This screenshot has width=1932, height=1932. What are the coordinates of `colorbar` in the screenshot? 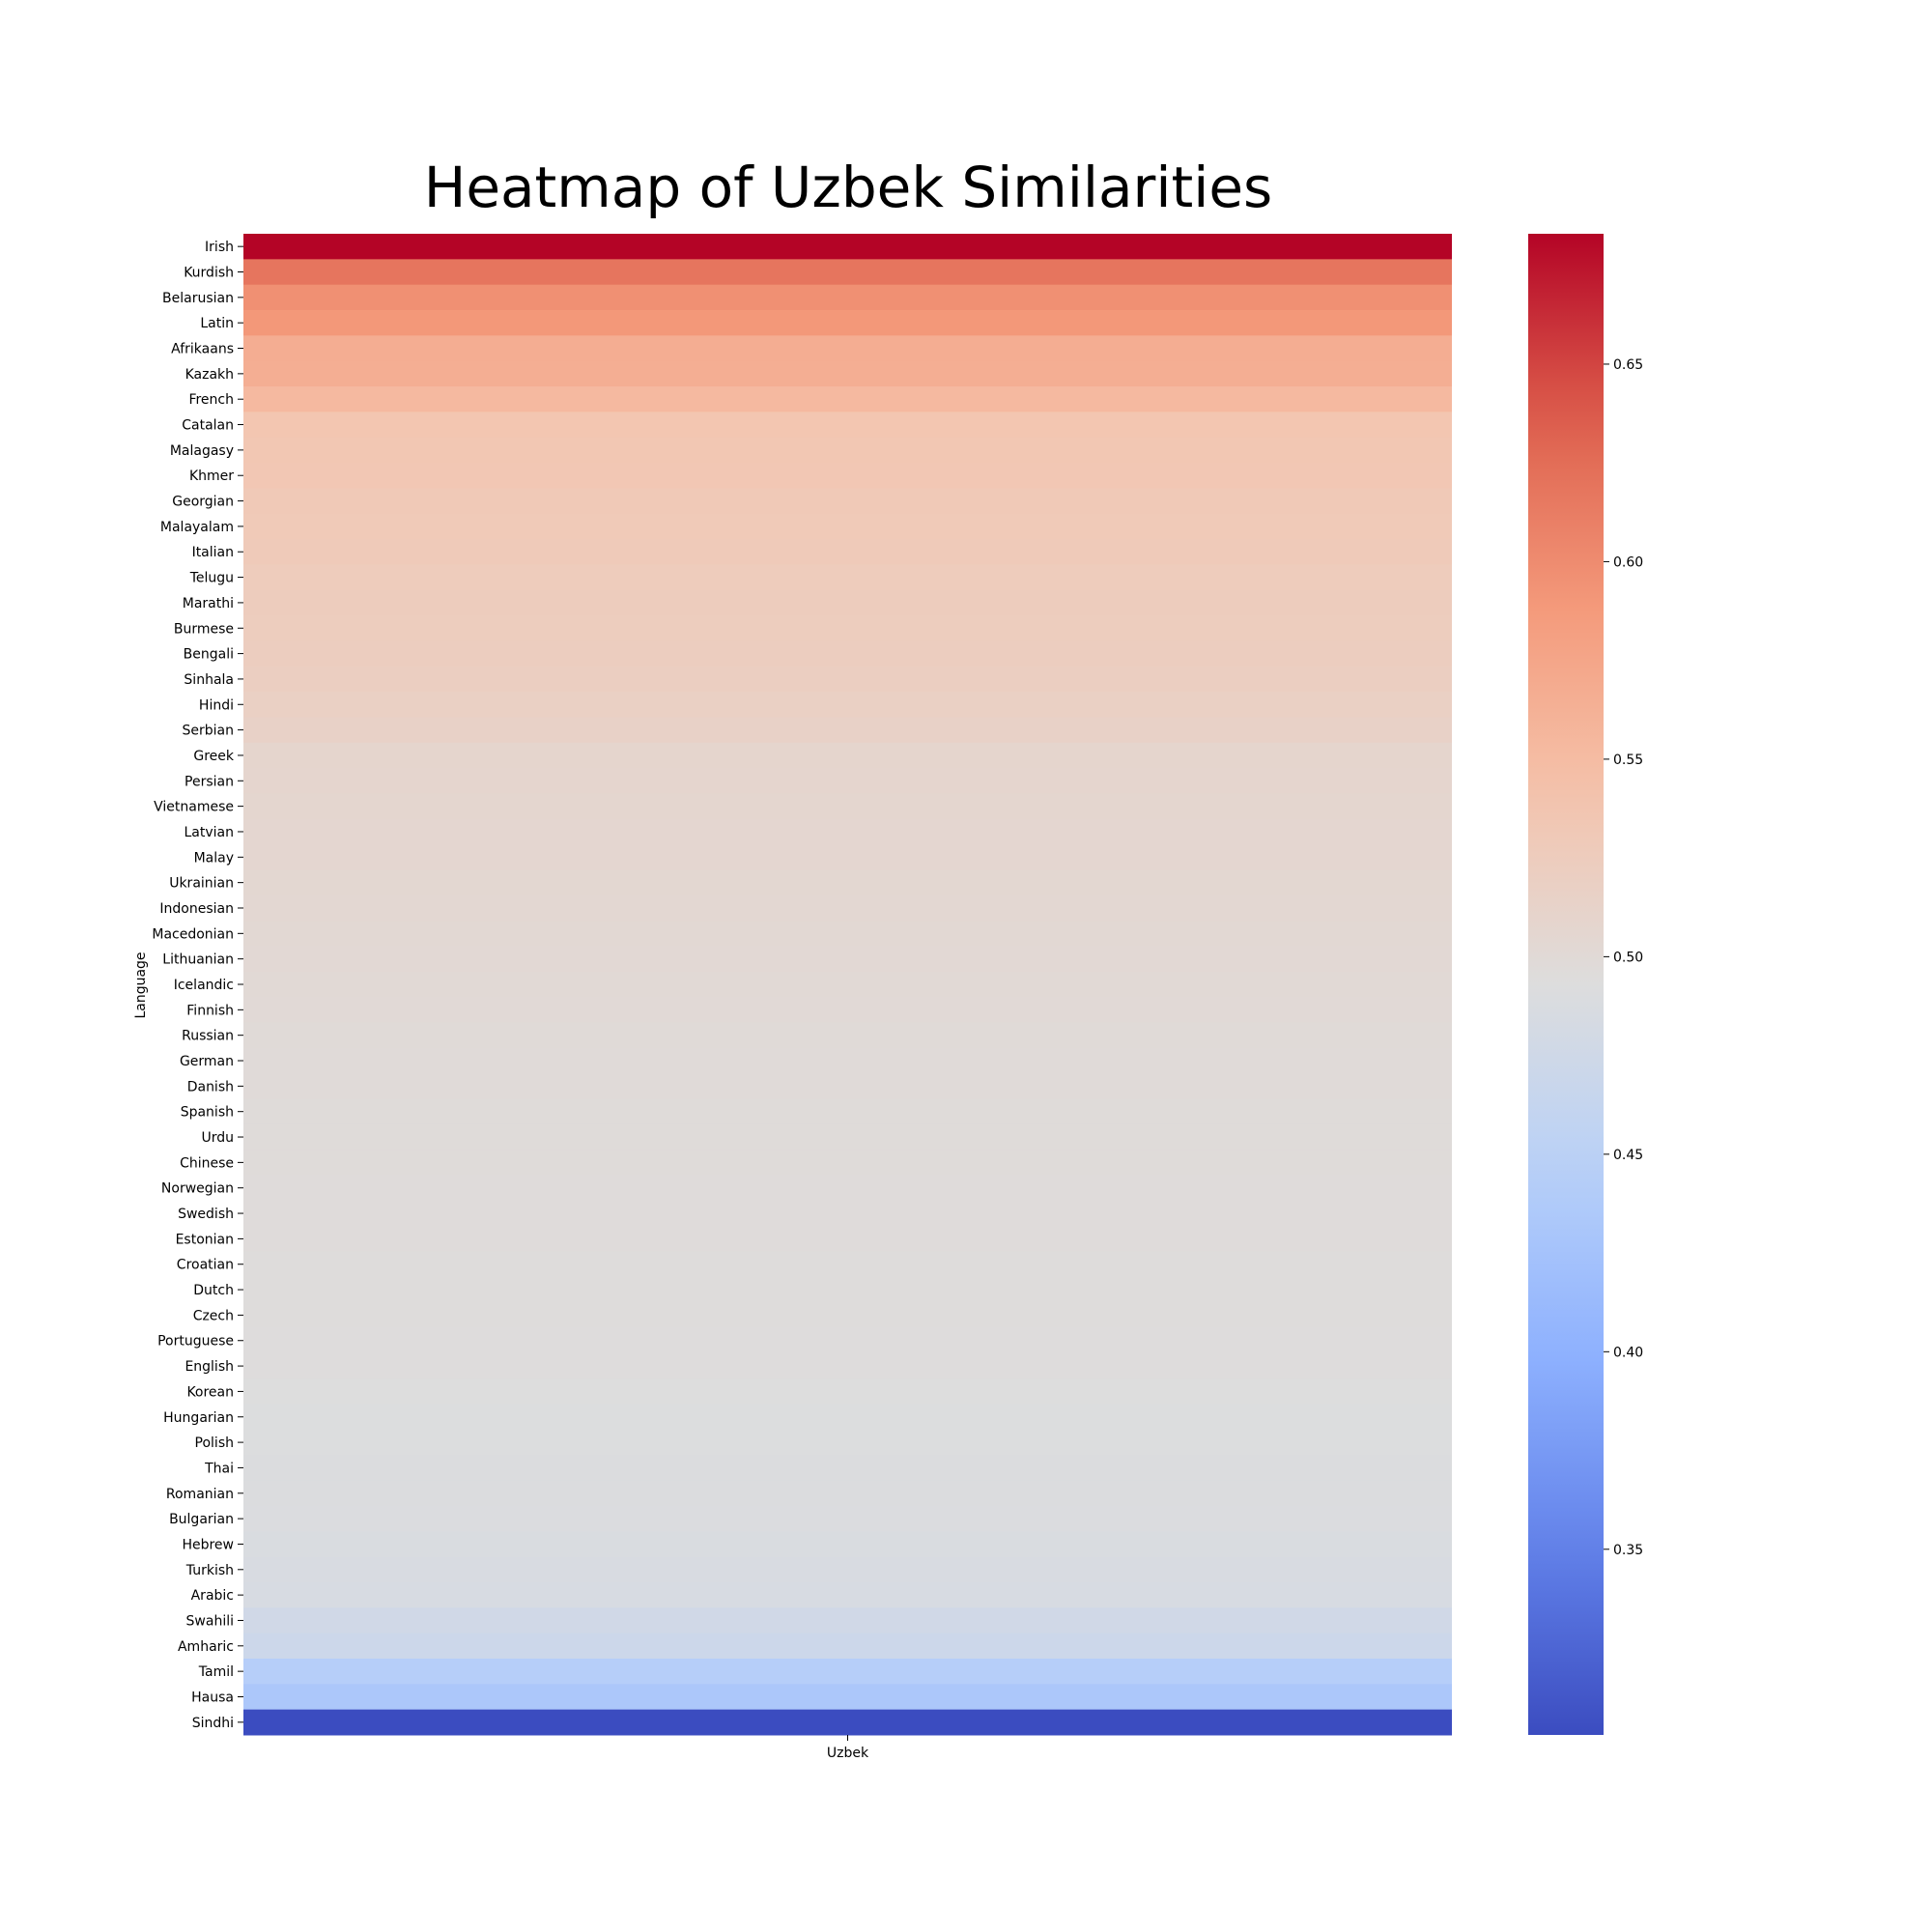 It's located at (1566, 984).